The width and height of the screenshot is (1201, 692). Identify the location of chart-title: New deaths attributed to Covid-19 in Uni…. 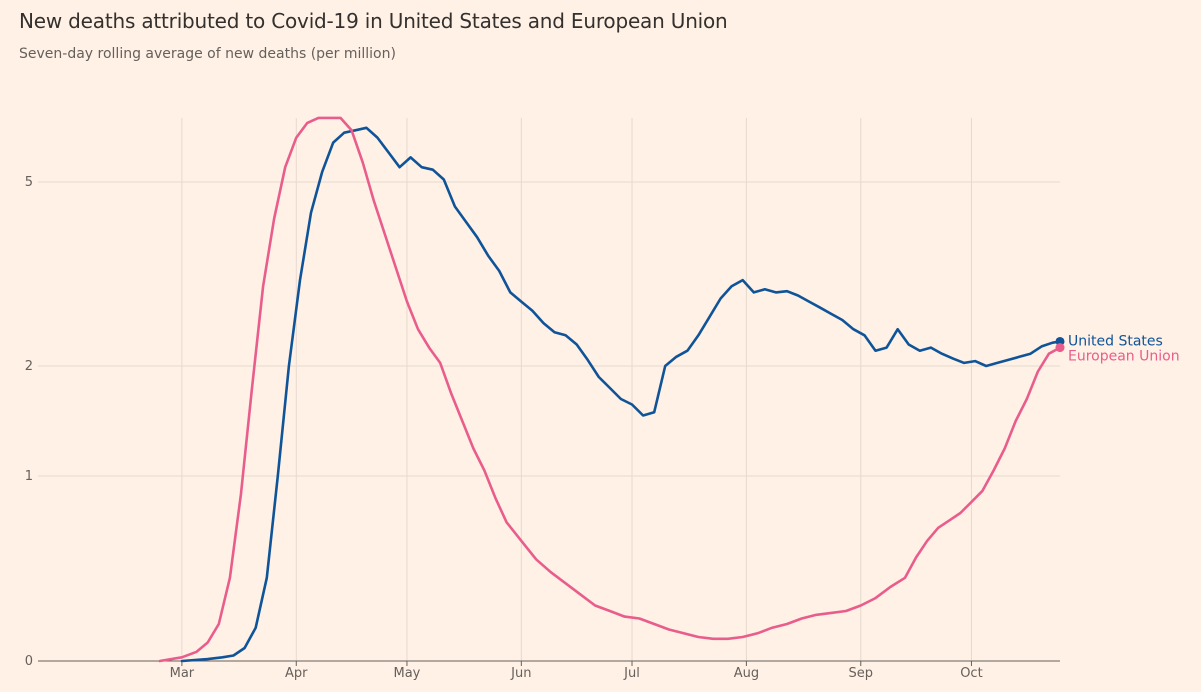
(373, 21).